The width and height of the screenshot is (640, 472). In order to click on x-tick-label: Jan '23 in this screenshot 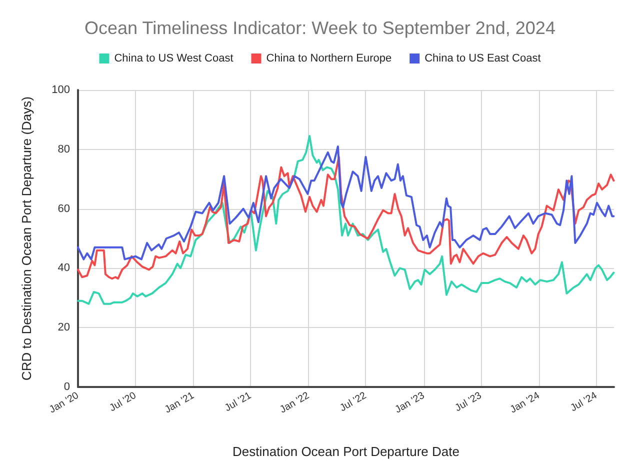, I will do `click(410, 403)`.